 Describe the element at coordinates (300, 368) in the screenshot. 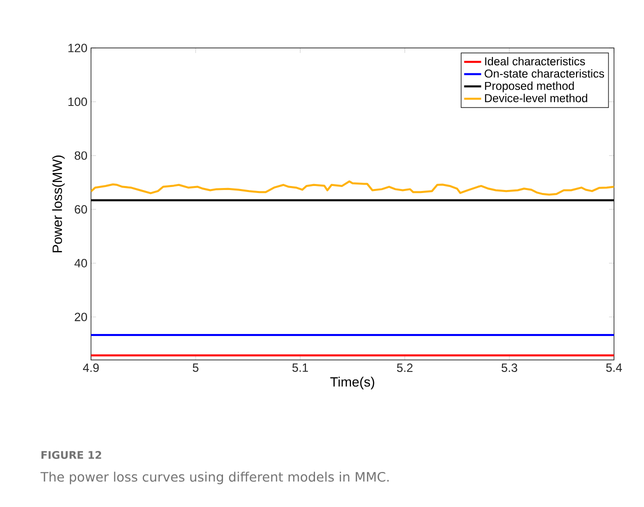

I see `x-tick-label: 5.1` at that location.